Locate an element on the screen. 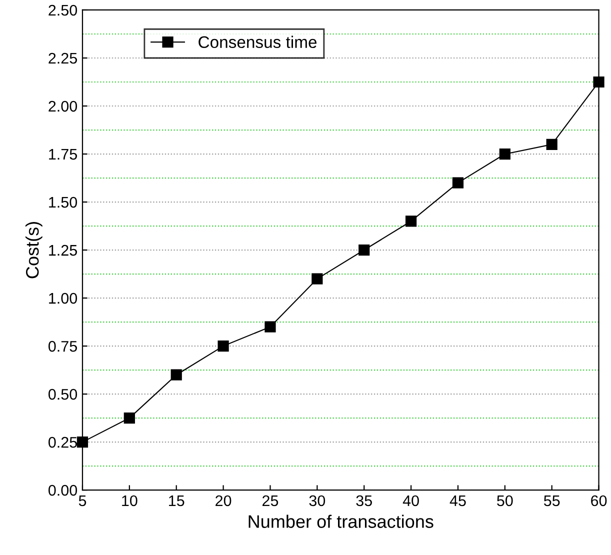 The width and height of the screenshot is (611, 555). y-tick-label: 1.00 is located at coordinates (63, 298).